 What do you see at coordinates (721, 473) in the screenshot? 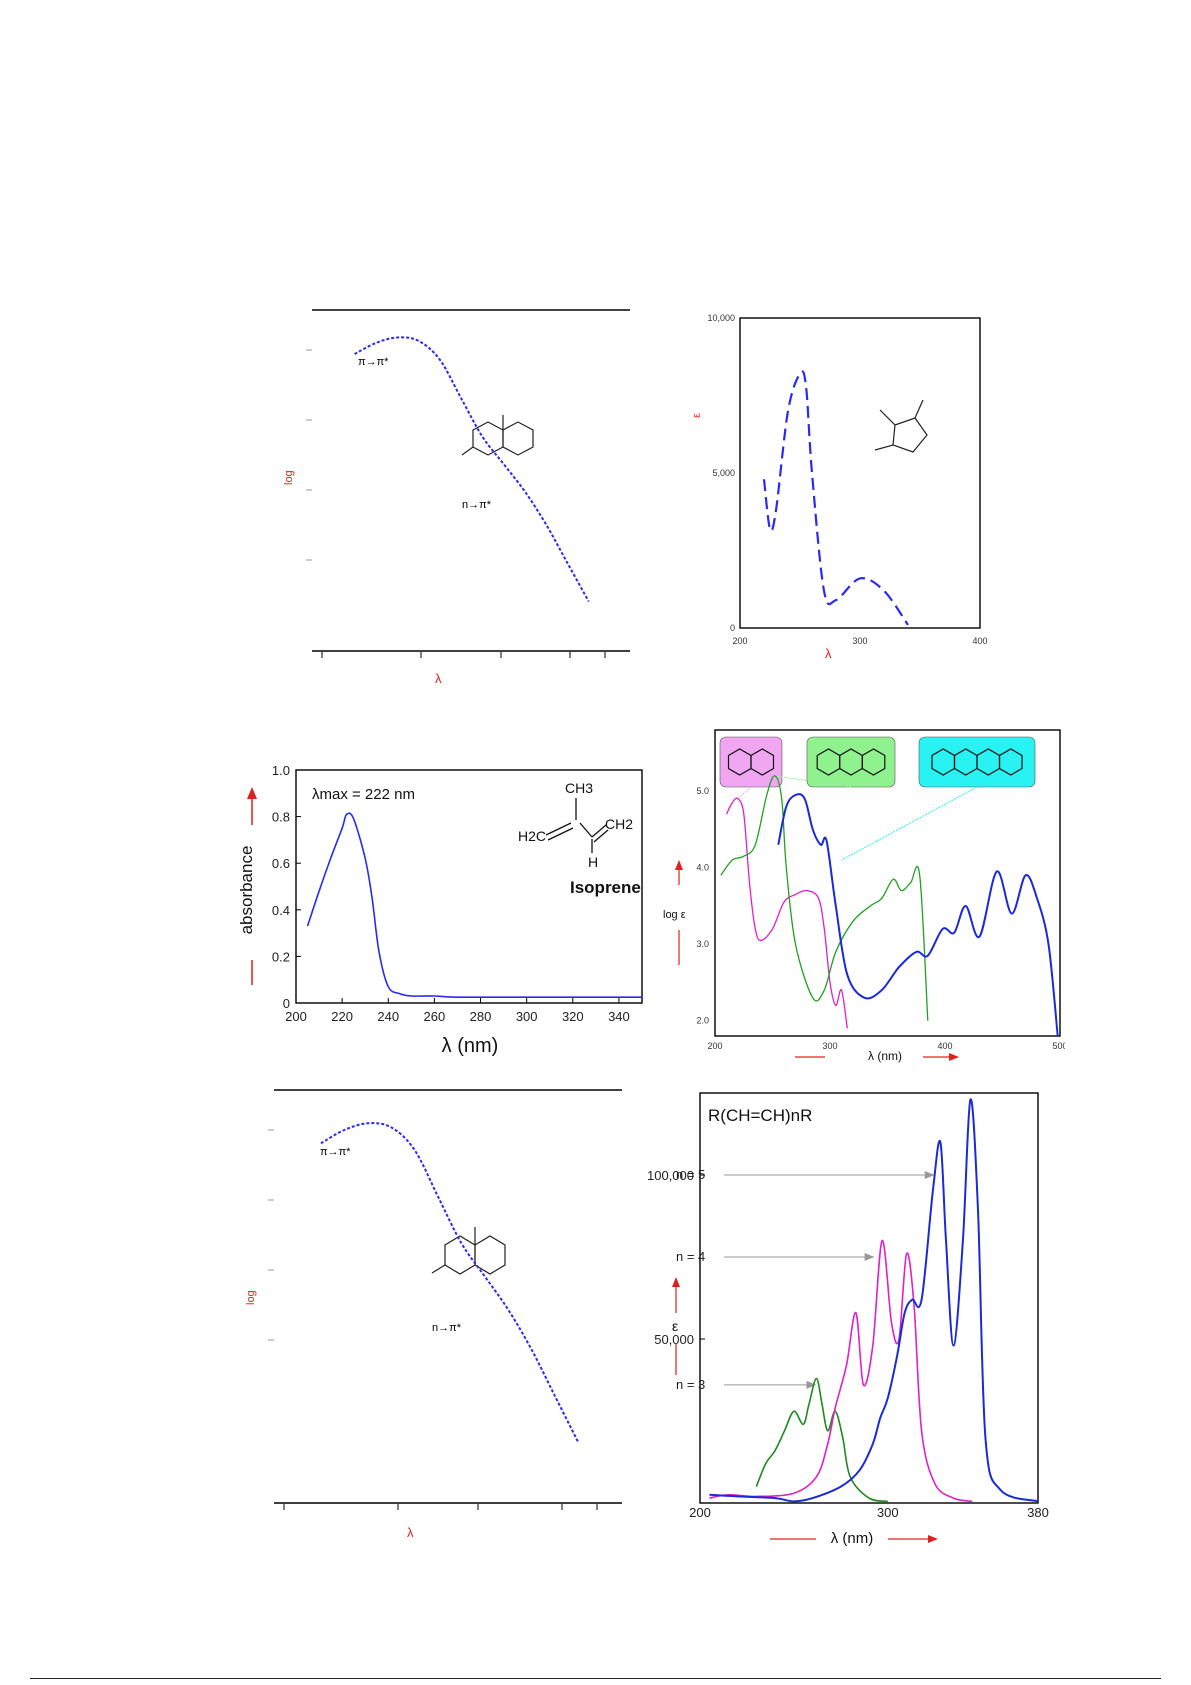
I see `y-ticks: 0 5,000 10,000` at bounding box center [721, 473].